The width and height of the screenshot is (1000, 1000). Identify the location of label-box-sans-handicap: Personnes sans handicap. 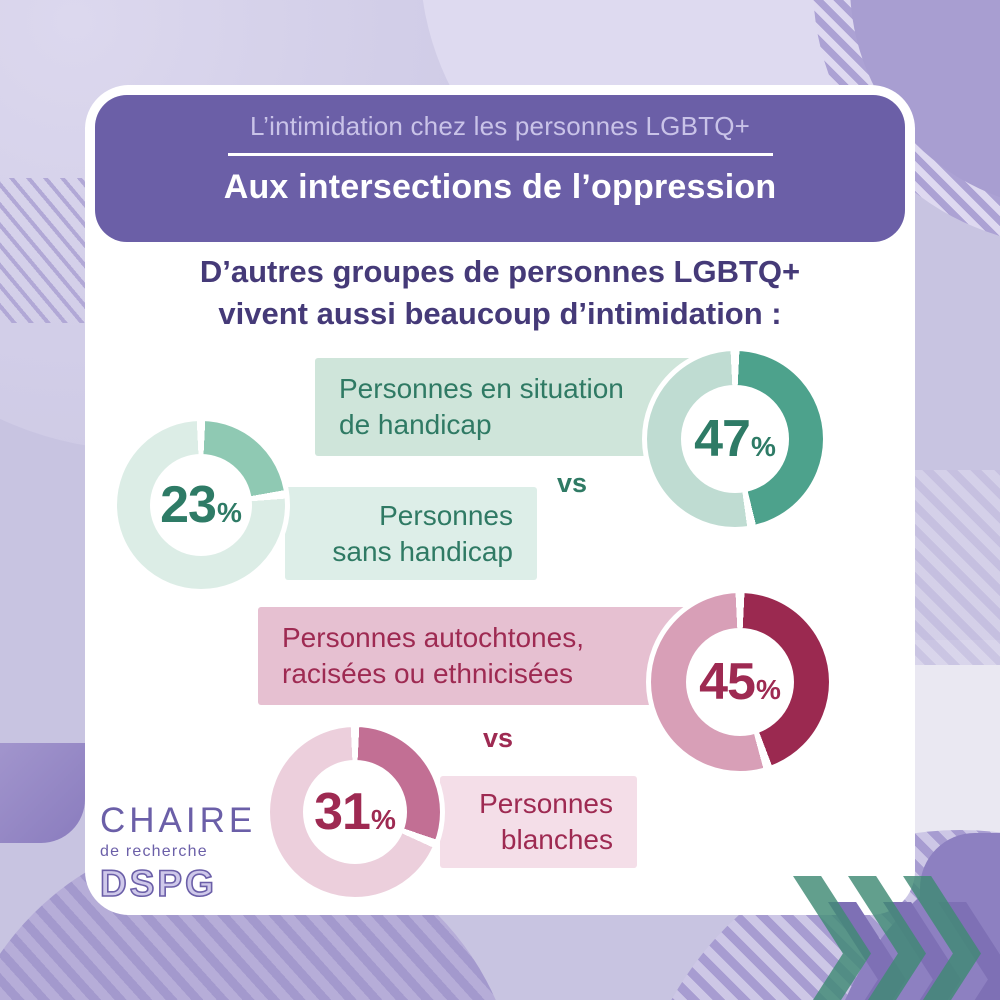
(411, 533).